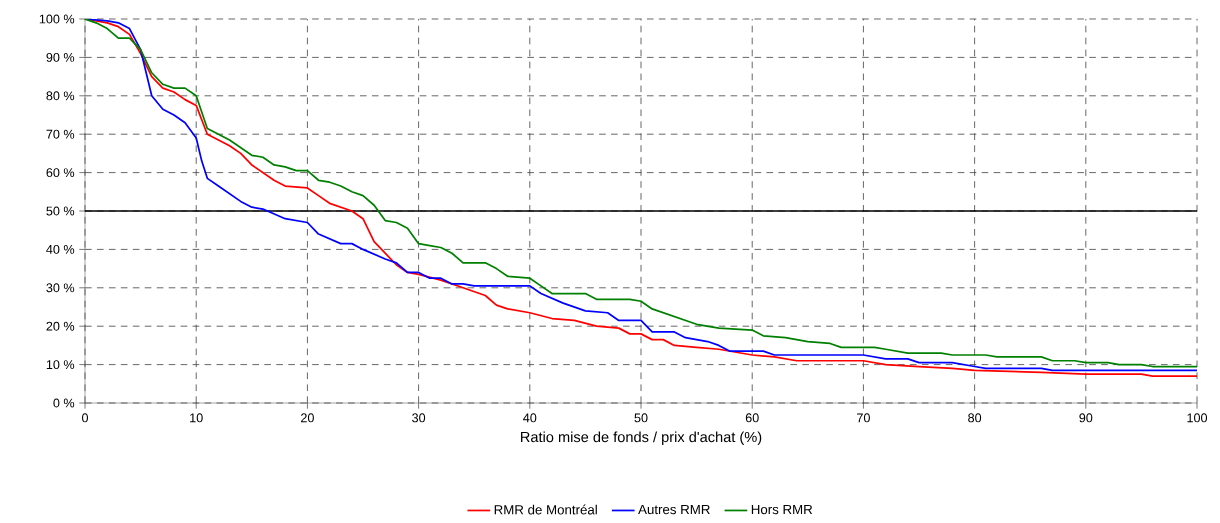 This screenshot has width=1220, height=523. What do you see at coordinates (60, 57) in the screenshot?
I see `y-tick-label: 90 %` at bounding box center [60, 57].